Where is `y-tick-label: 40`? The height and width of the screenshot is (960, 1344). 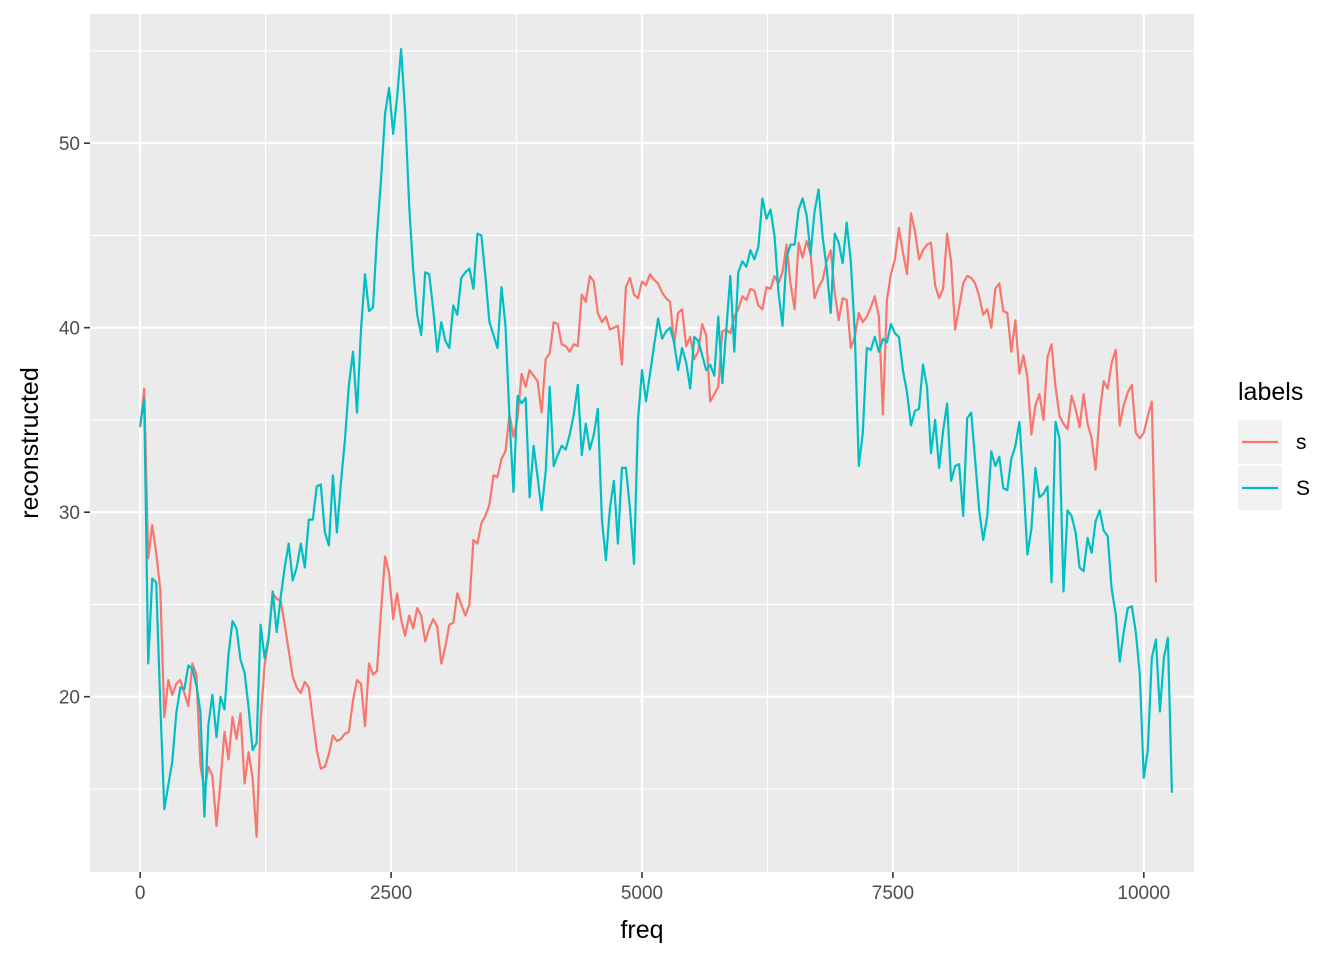
y-tick-label: 40 is located at coordinates (69, 329).